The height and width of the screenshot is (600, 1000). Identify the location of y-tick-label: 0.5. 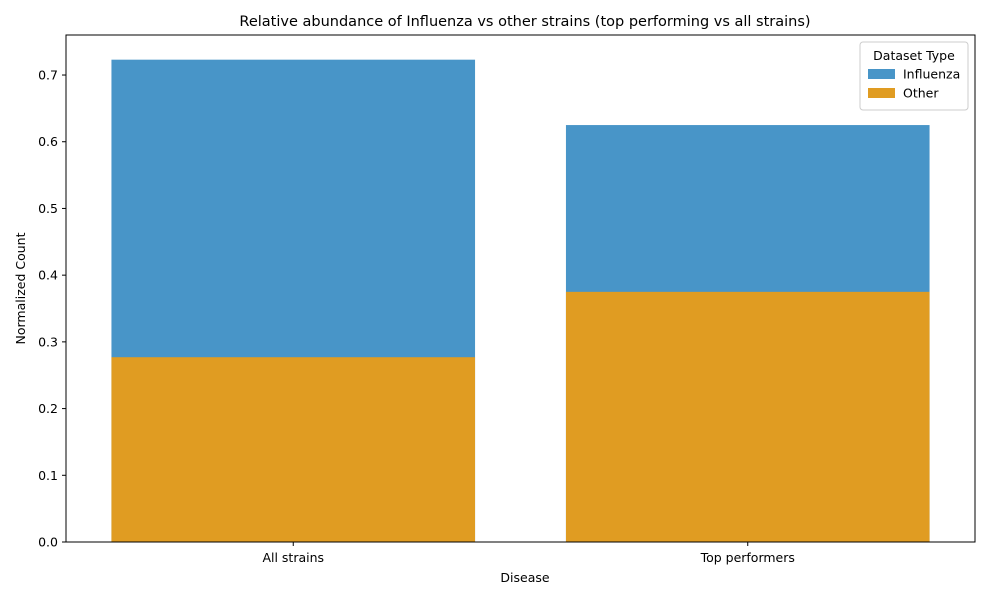
(48, 208).